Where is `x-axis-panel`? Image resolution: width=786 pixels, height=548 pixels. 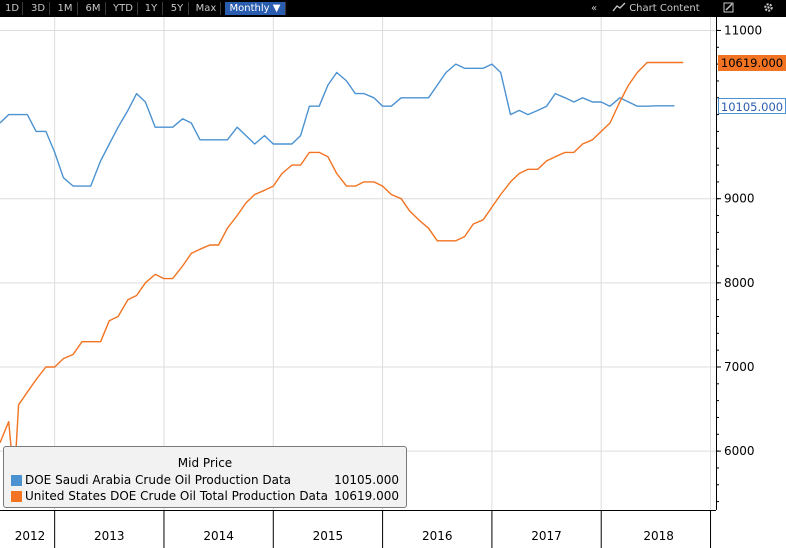 x-axis-panel is located at coordinates (393, 529).